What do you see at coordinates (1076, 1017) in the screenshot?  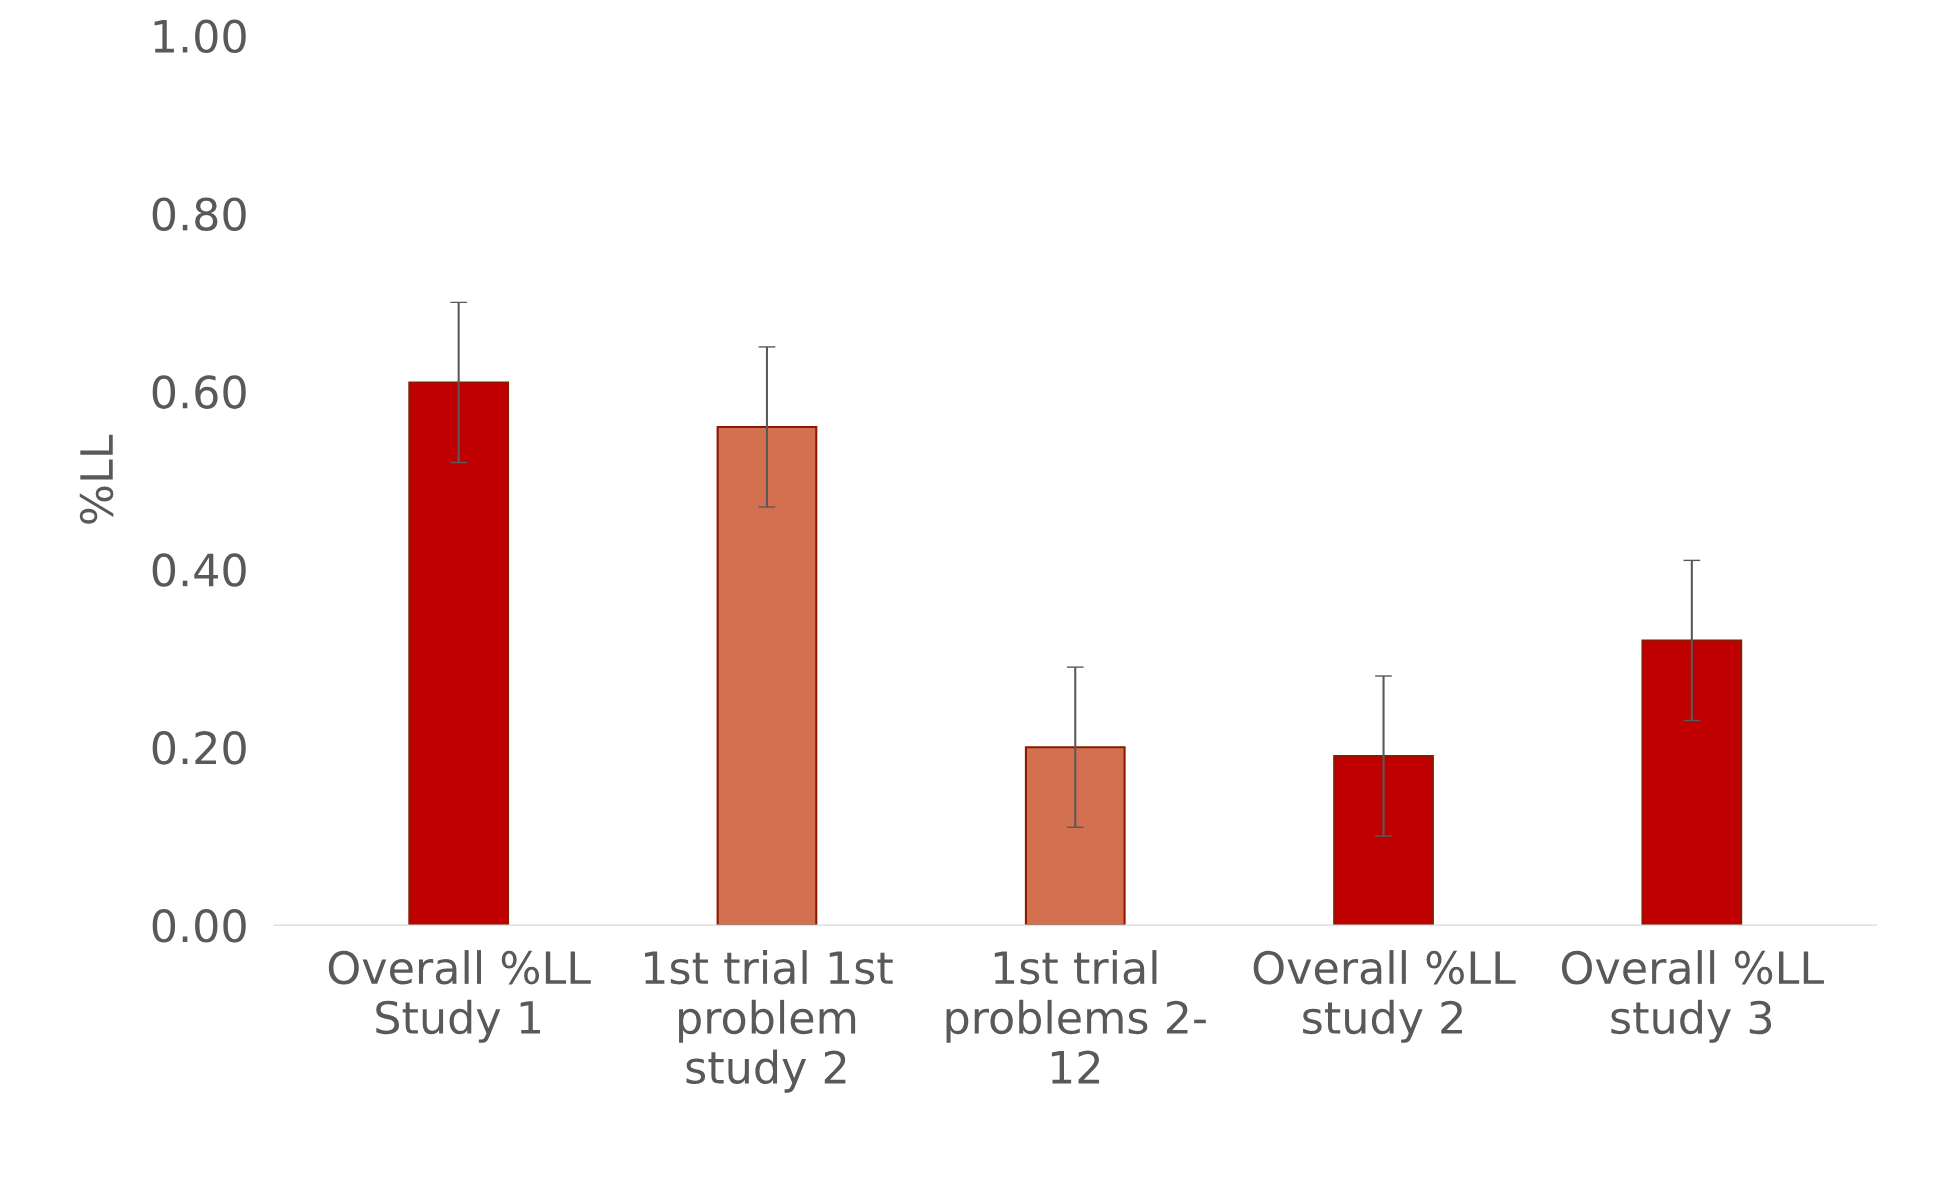 I see `x-tick-label: 1st trial problems 2- 12` at bounding box center [1076, 1017].